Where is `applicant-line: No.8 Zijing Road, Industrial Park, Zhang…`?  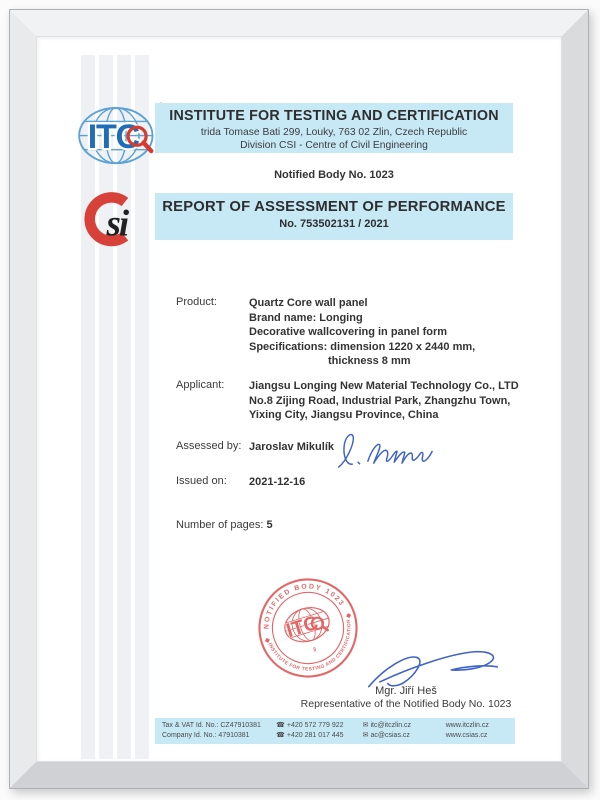 applicant-line: No.8 Zijing Road, Industrial Park, Zhang… is located at coordinates (380, 400).